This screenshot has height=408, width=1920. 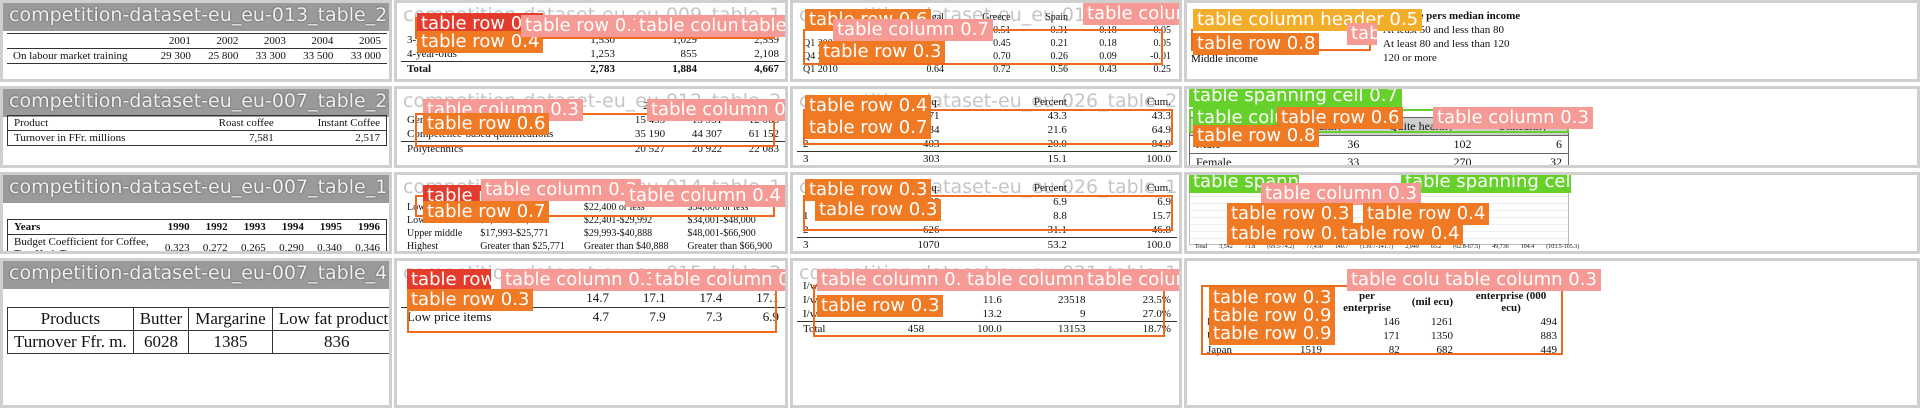 I want to click on table-row: Japan 1519 82 682 449, so click(x=1382, y=350).